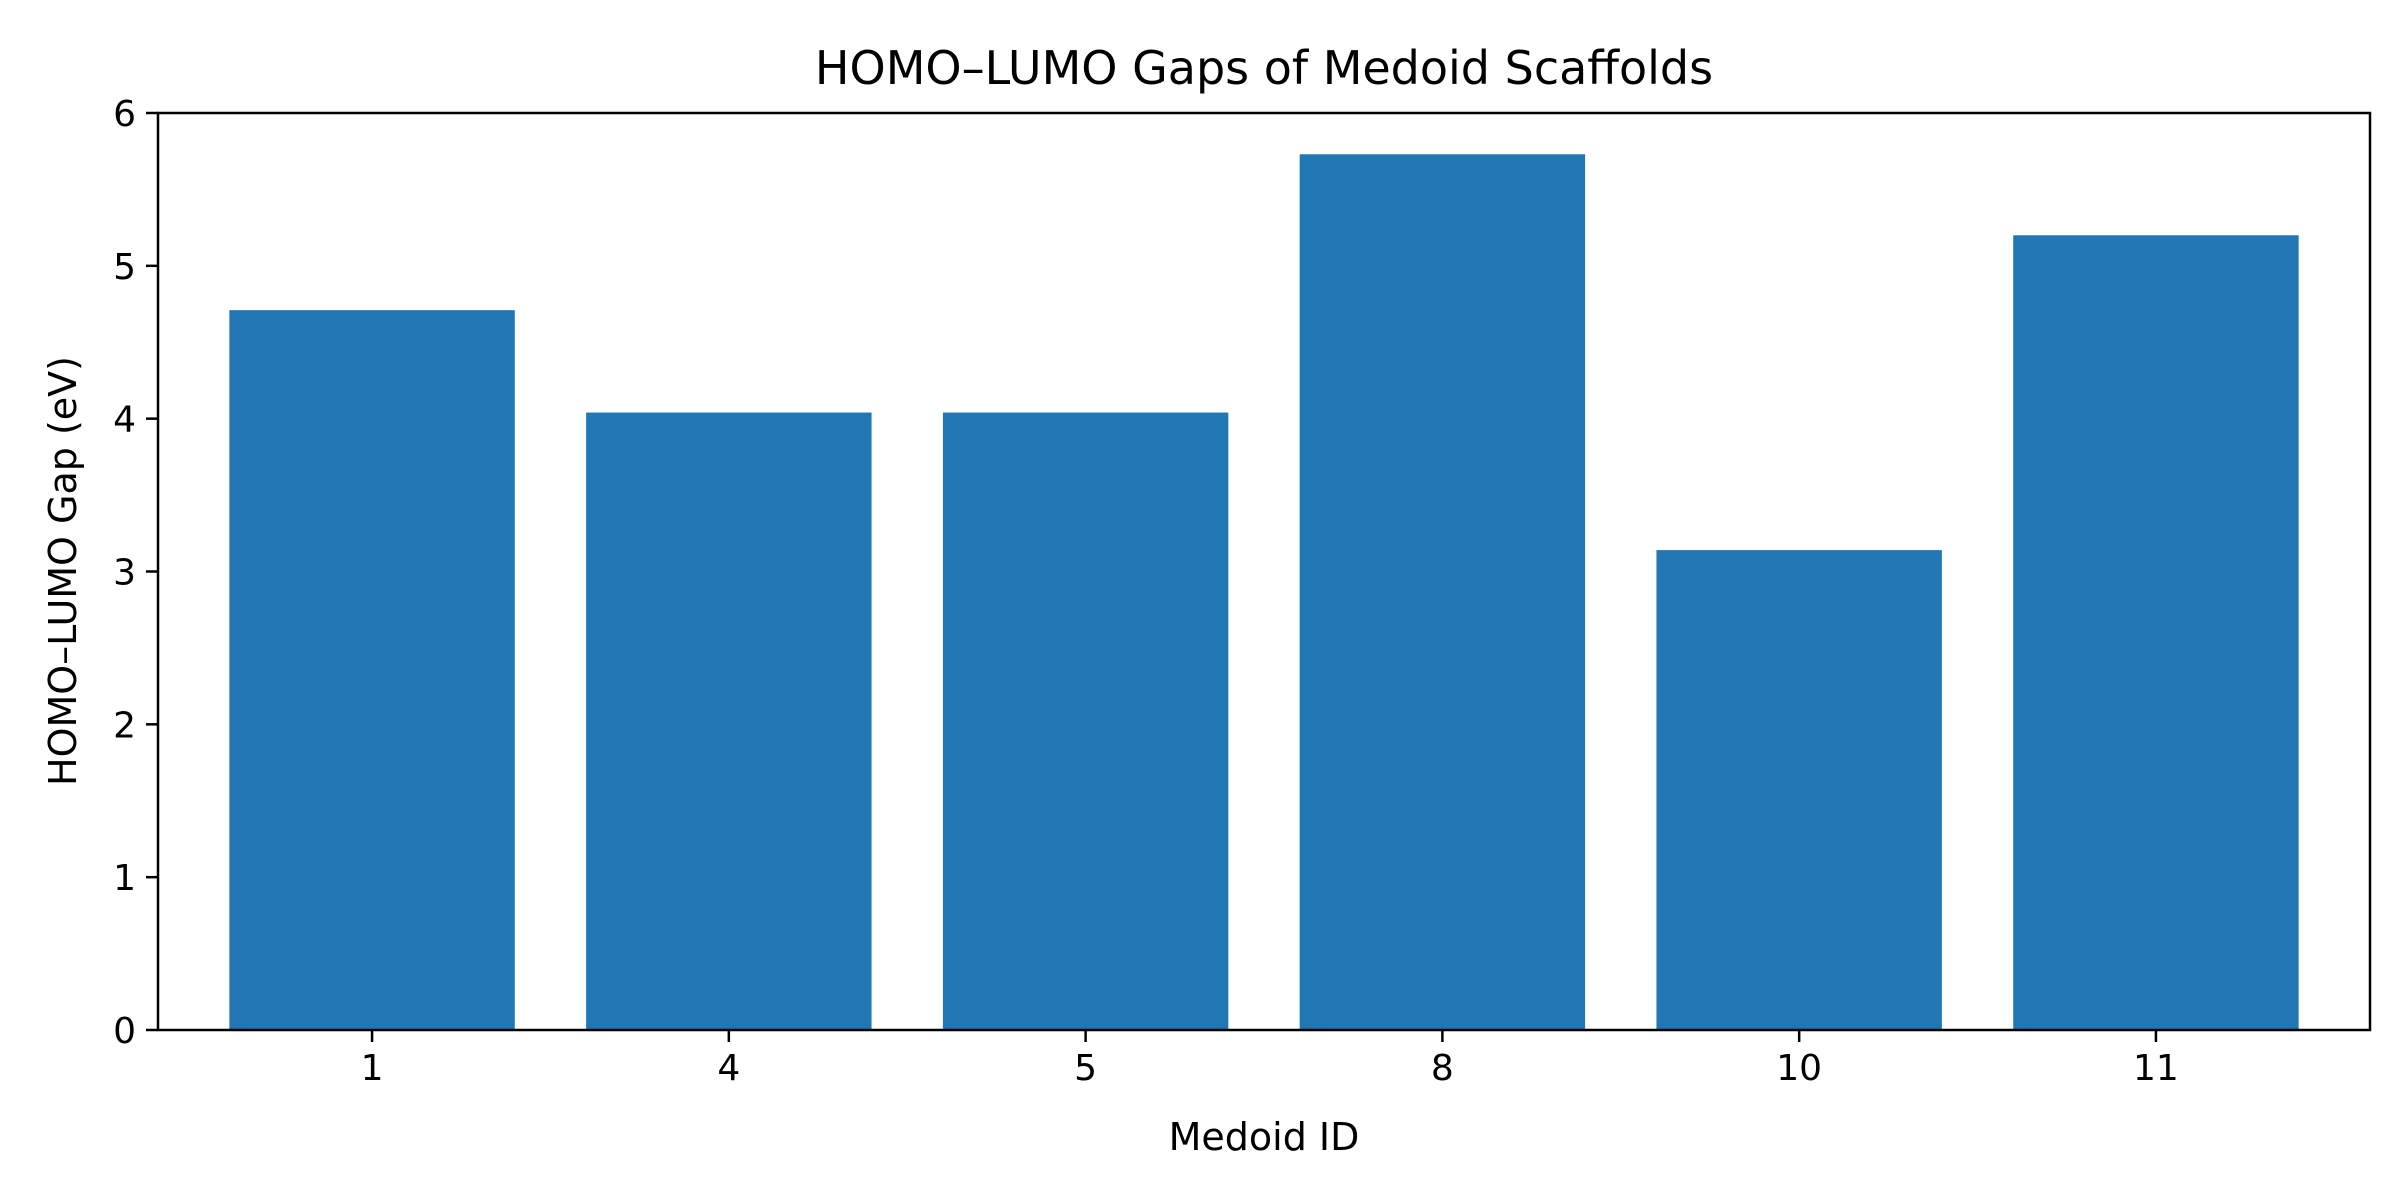 The image size is (2400, 1200). What do you see at coordinates (1799, 1068) in the screenshot?
I see `x-tick-label-10: 10` at bounding box center [1799, 1068].